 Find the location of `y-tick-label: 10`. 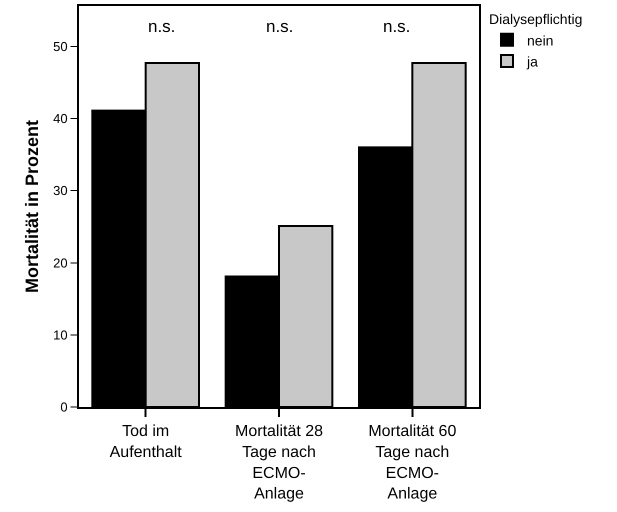

y-tick-label: 10 is located at coordinates (60, 334).